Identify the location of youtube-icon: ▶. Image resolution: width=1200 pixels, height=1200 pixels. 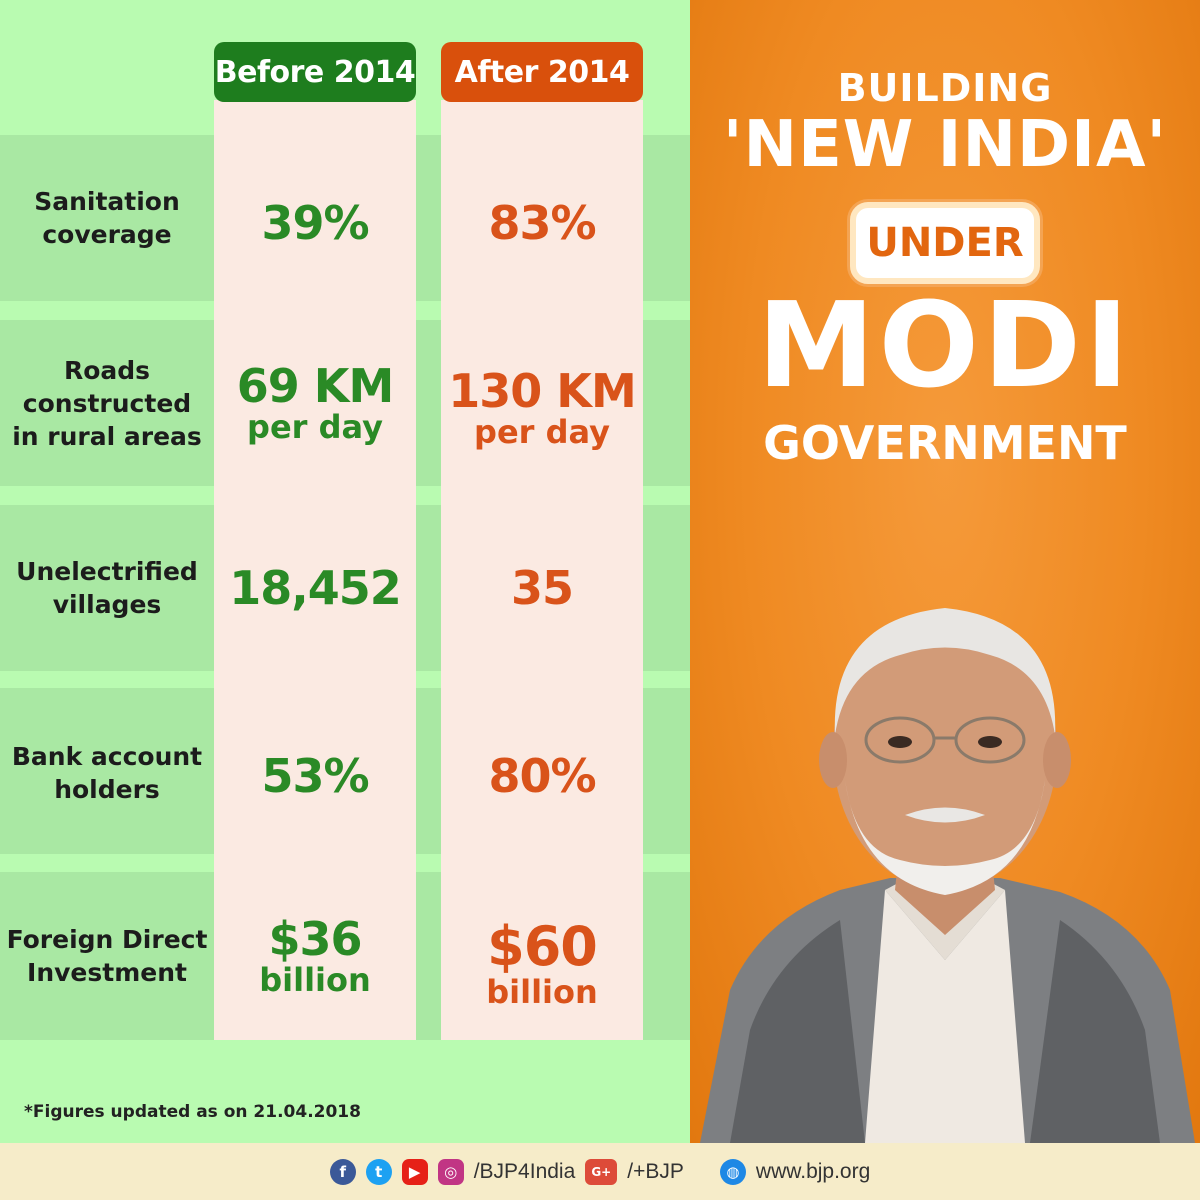
(414, 1171).